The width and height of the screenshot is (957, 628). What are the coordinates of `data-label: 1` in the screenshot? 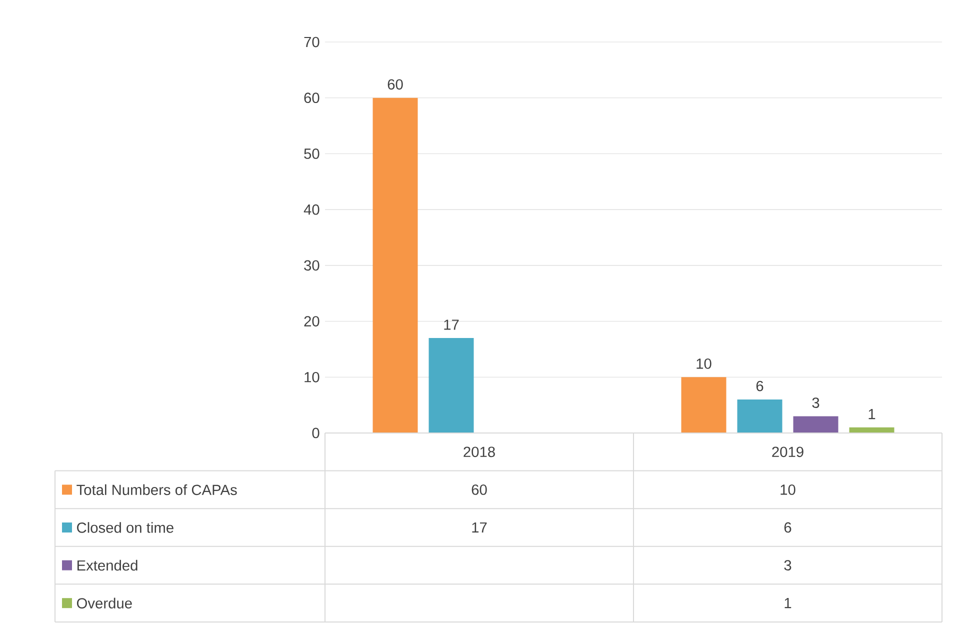 It's located at (872, 414).